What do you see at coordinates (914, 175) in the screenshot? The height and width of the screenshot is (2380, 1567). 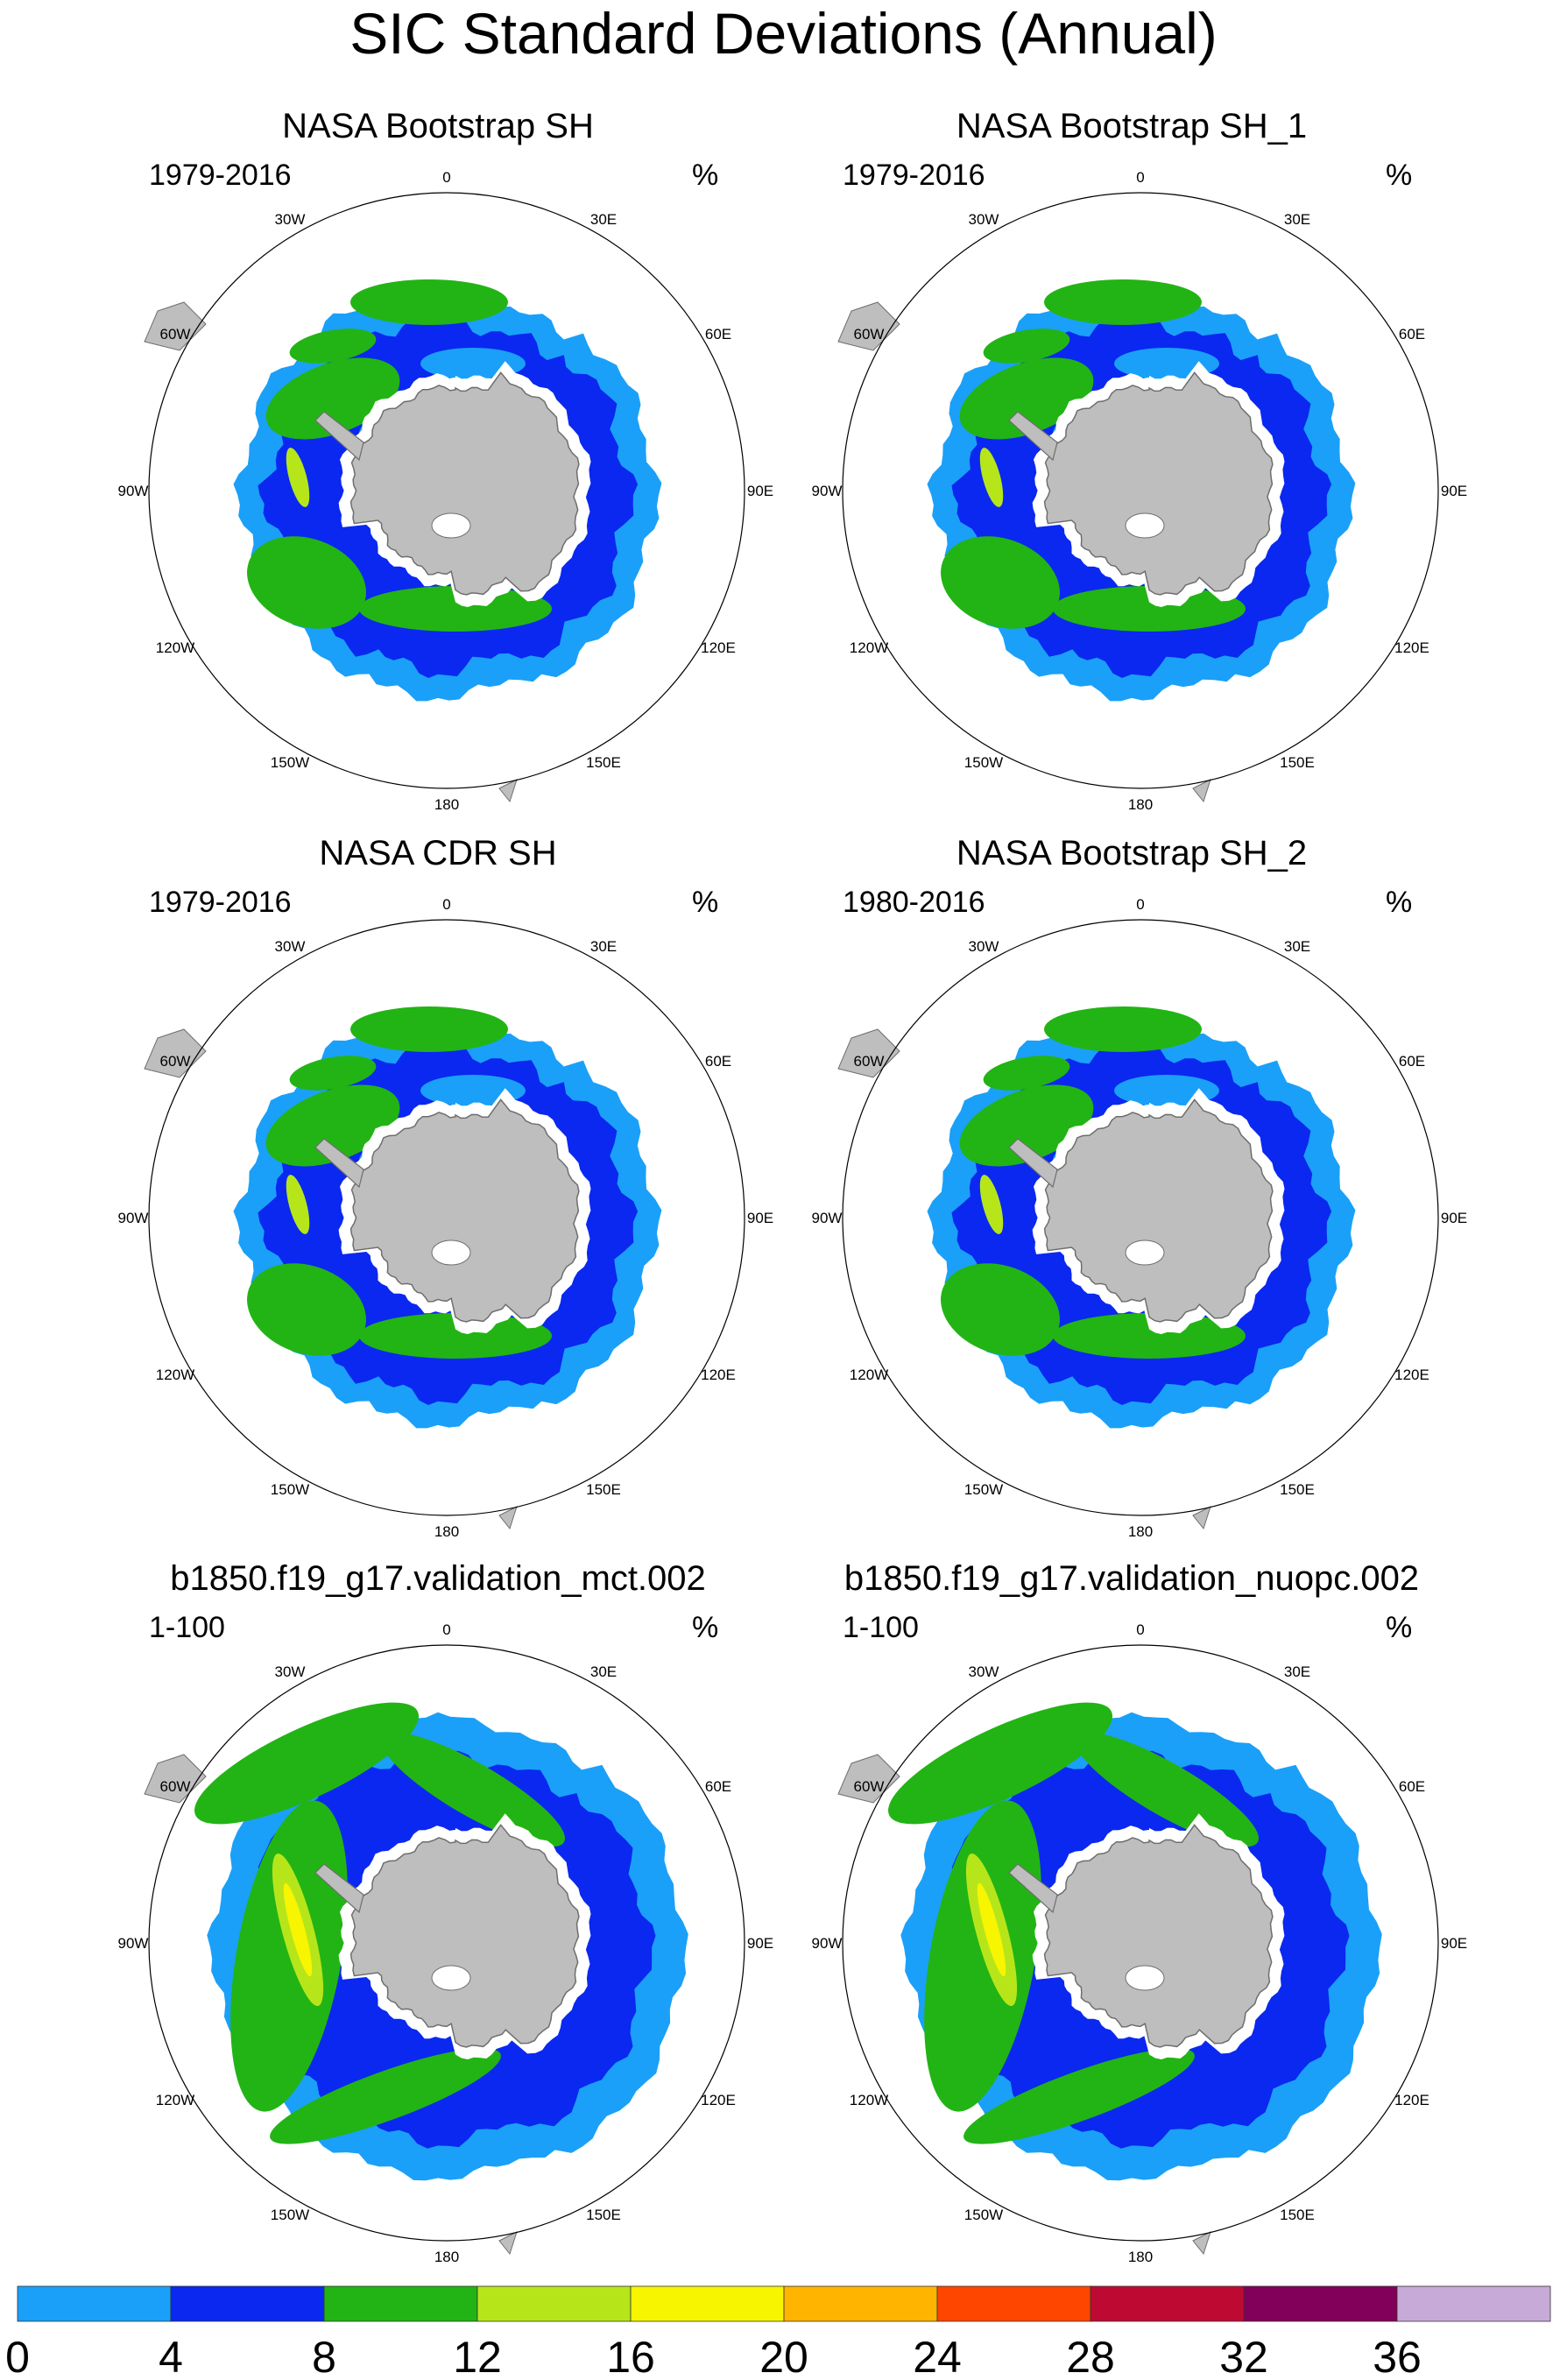 I see `panel-period: 1979-2016` at bounding box center [914, 175].